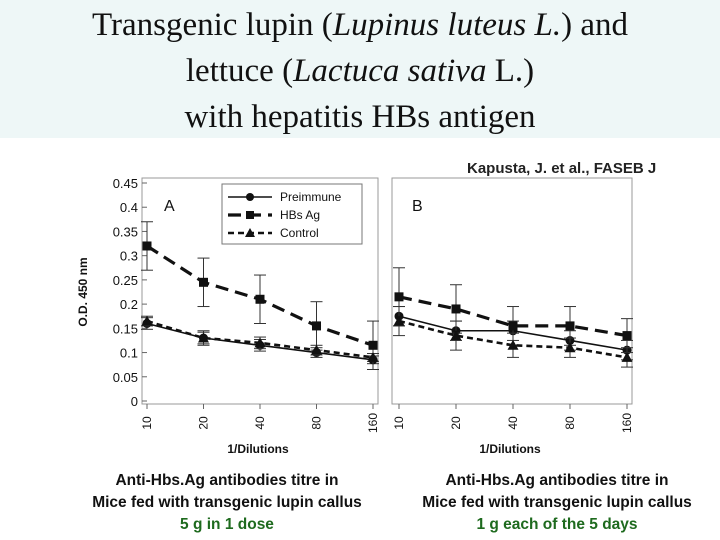 The image size is (720, 540). Describe the element at coordinates (125, 183) in the screenshot. I see `y-tick-label: 0.45` at that location.